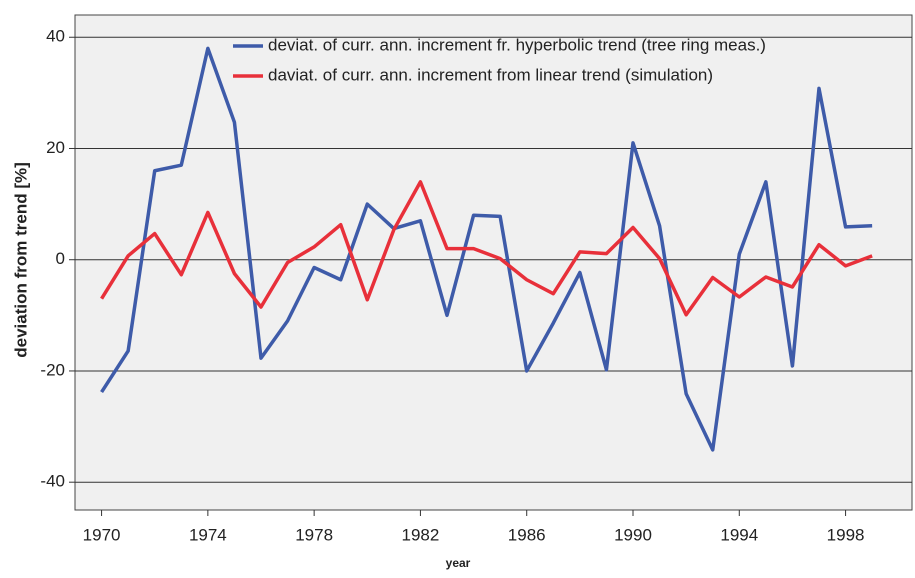  Describe the element at coordinates (52, 369) in the screenshot. I see `y-tick-label: -20` at that location.